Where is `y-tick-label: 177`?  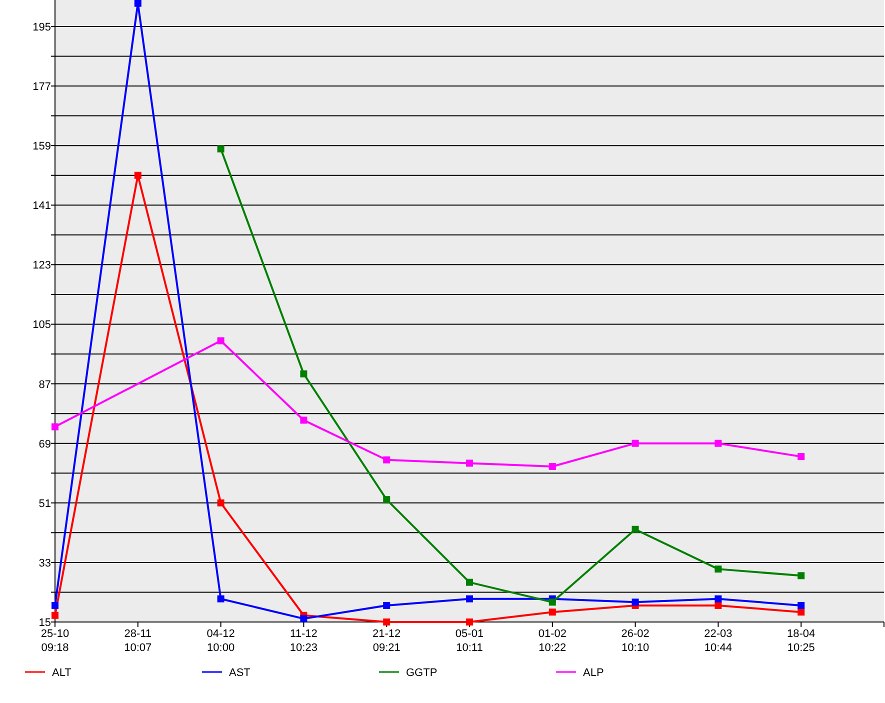 y-tick-label: 177 is located at coordinates (41, 87).